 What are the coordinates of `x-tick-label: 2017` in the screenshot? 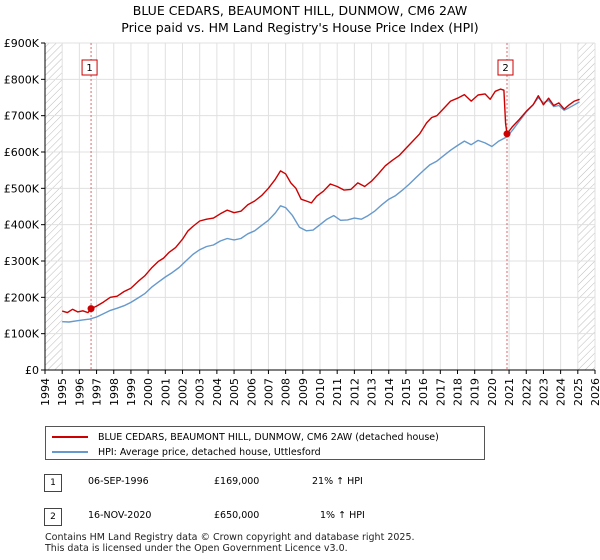 It's located at (440, 392).